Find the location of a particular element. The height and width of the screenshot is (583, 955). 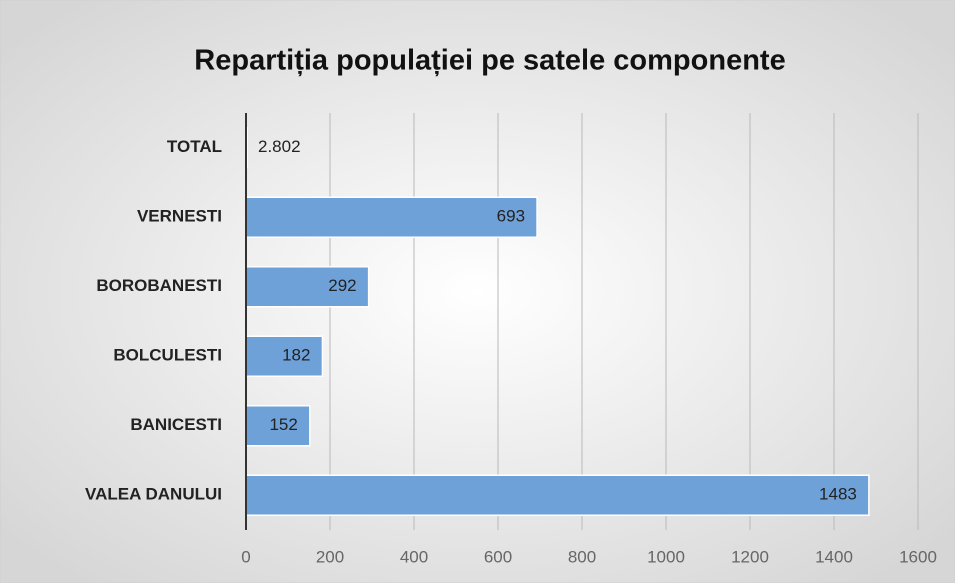

y-tick-label: BANICESTI is located at coordinates (176, 424).